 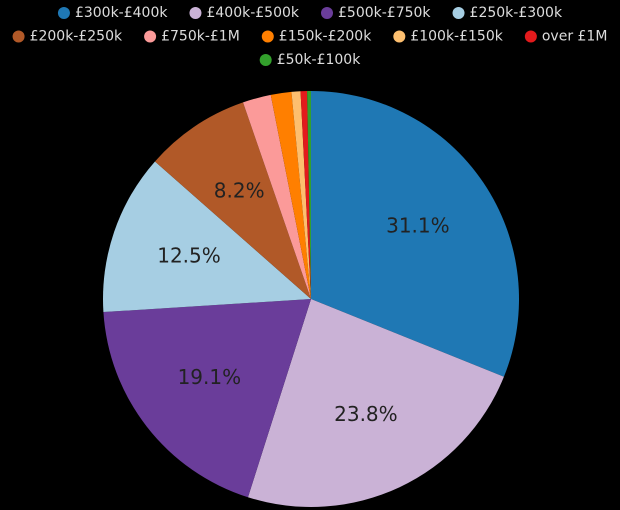 I want to click on legend-label: £100k-£150k, so click(x=456, y=37).